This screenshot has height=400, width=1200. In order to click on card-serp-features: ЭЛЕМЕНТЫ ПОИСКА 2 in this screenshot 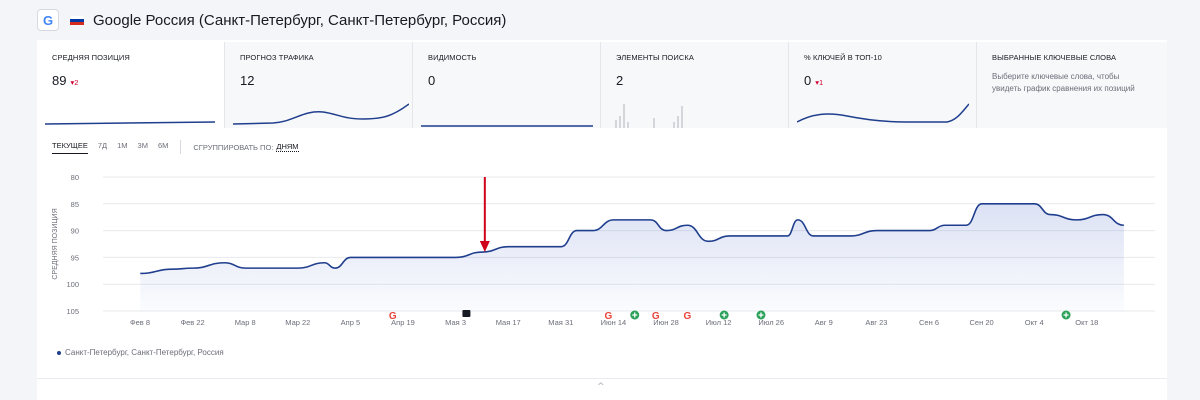, I will do `click(695, 85)`.